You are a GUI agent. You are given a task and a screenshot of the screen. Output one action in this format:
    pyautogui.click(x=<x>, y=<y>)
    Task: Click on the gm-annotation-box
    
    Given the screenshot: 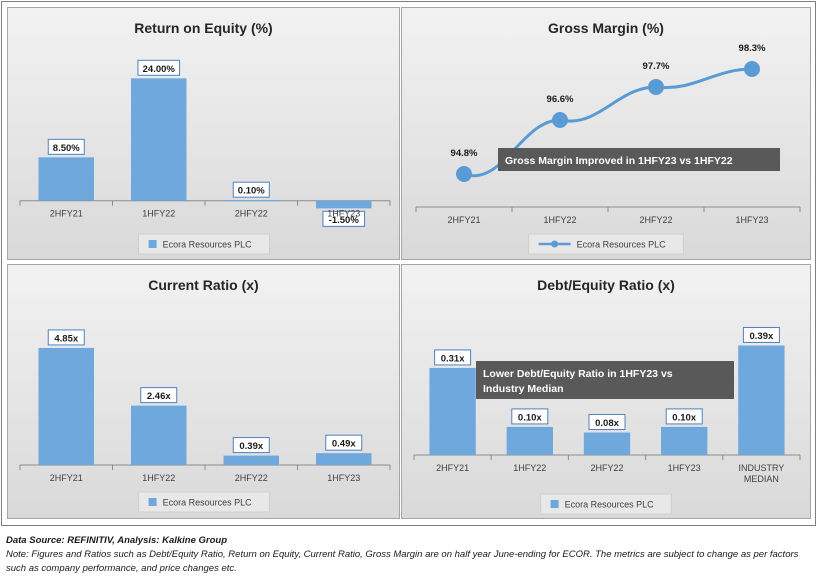 What is the action you would take?
    pyautogui.click(x=639, y=159)
    